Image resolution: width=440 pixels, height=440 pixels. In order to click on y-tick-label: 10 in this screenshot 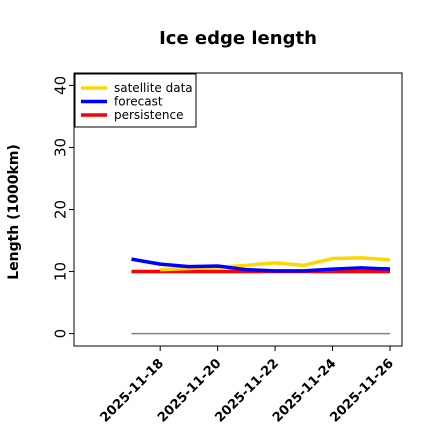, I will do `click(60, 271)`.